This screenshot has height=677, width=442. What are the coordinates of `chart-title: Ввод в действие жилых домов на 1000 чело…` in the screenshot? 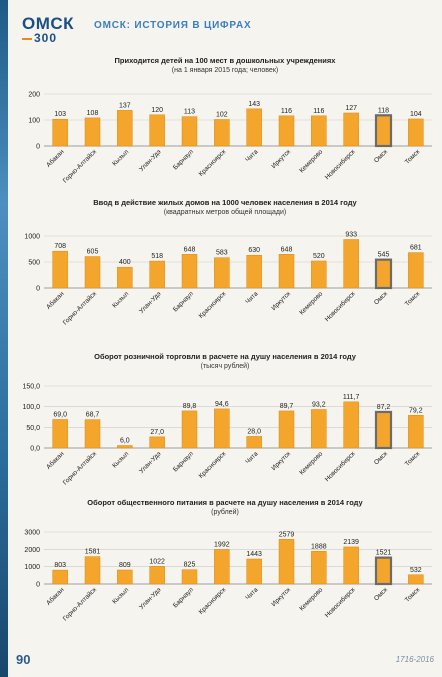 It's located at (225, 202).